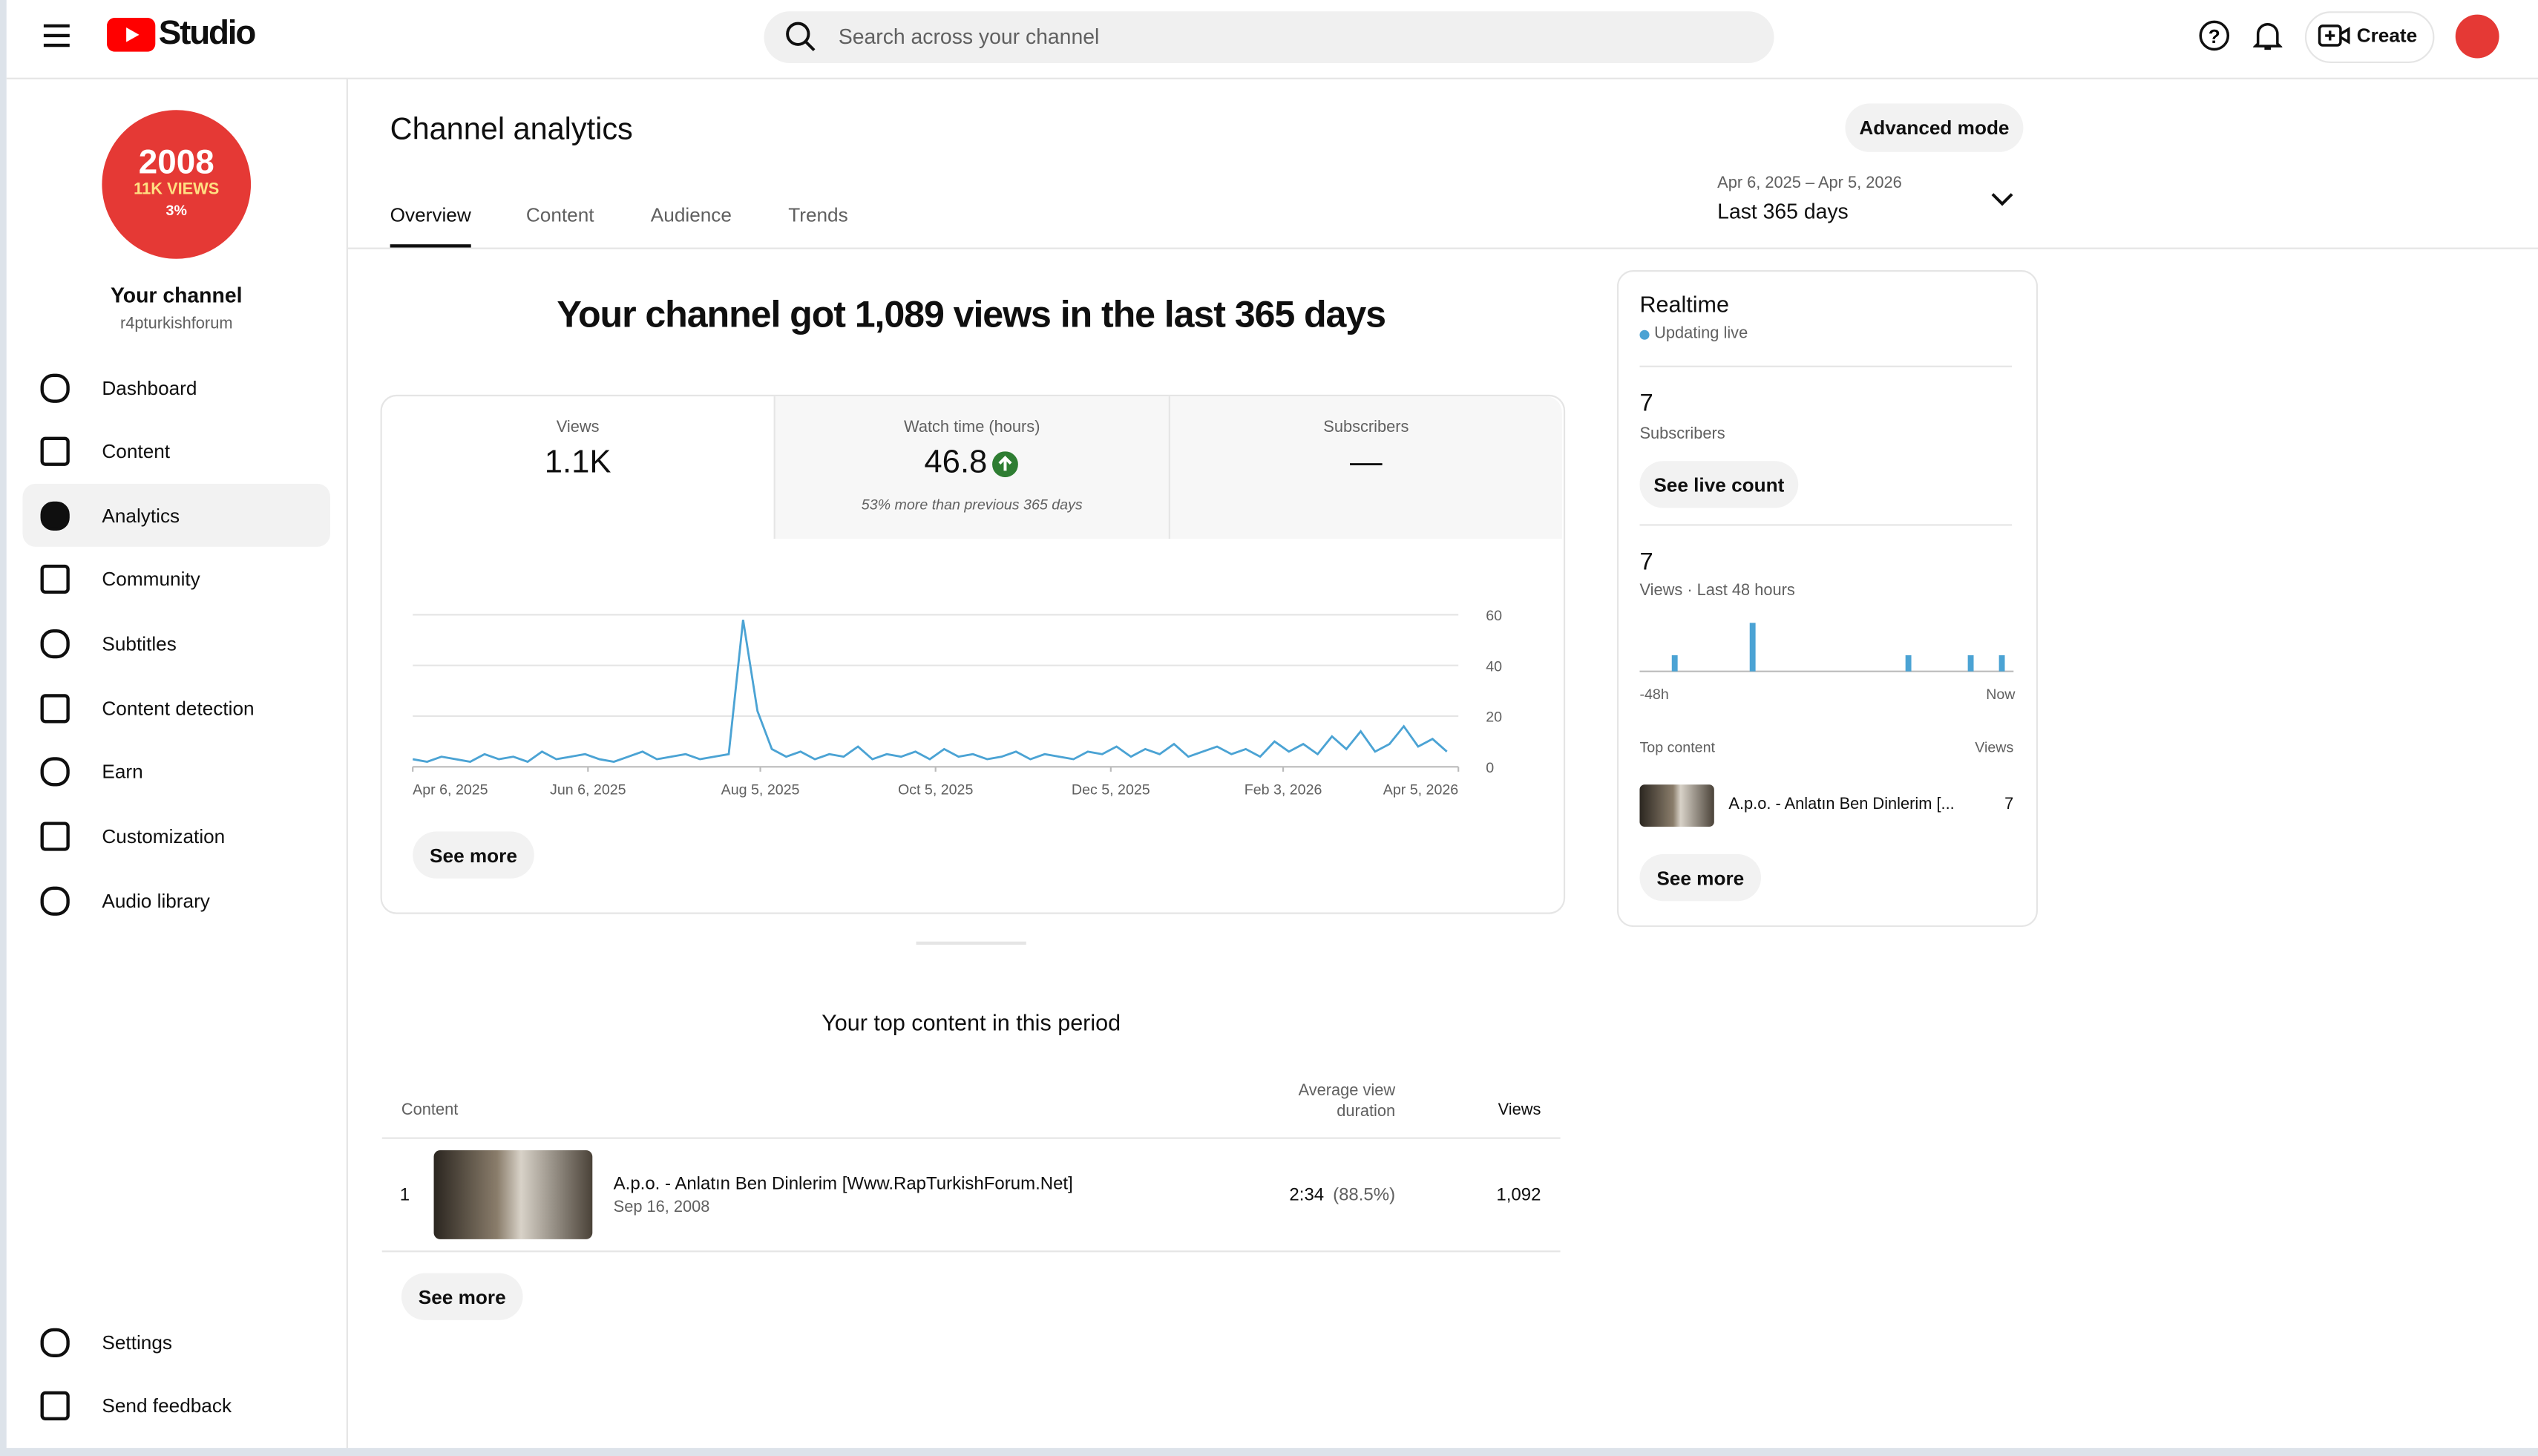 The height and width of the screenshot is (1456, 2538). What do you see at coordinates (136, 451) in the screenshot?
I see `nav-item: Content` at bounding box center [136, 451].